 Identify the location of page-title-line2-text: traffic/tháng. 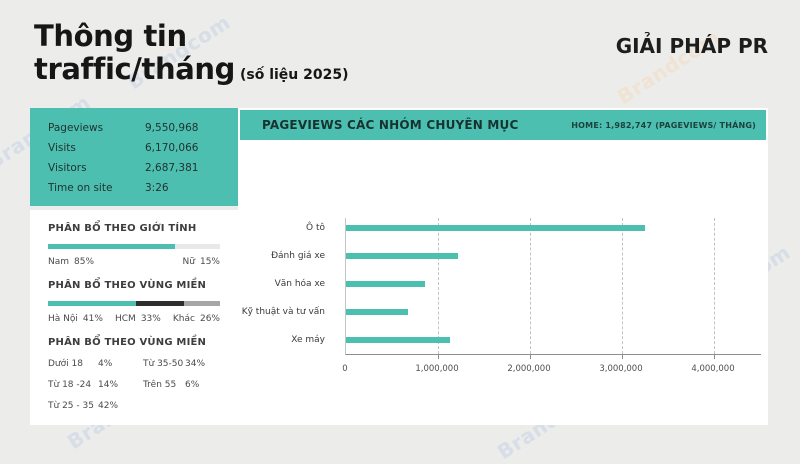
(134, 69).